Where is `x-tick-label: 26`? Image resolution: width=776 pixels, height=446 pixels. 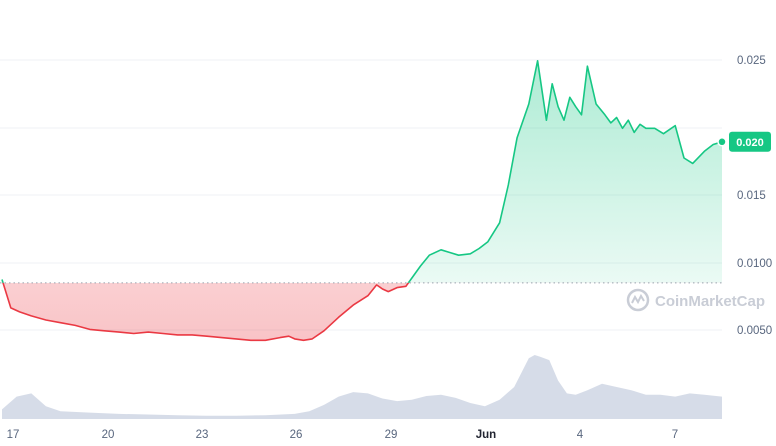 x-tick-label: 26 is located at coordinates (296, 435).